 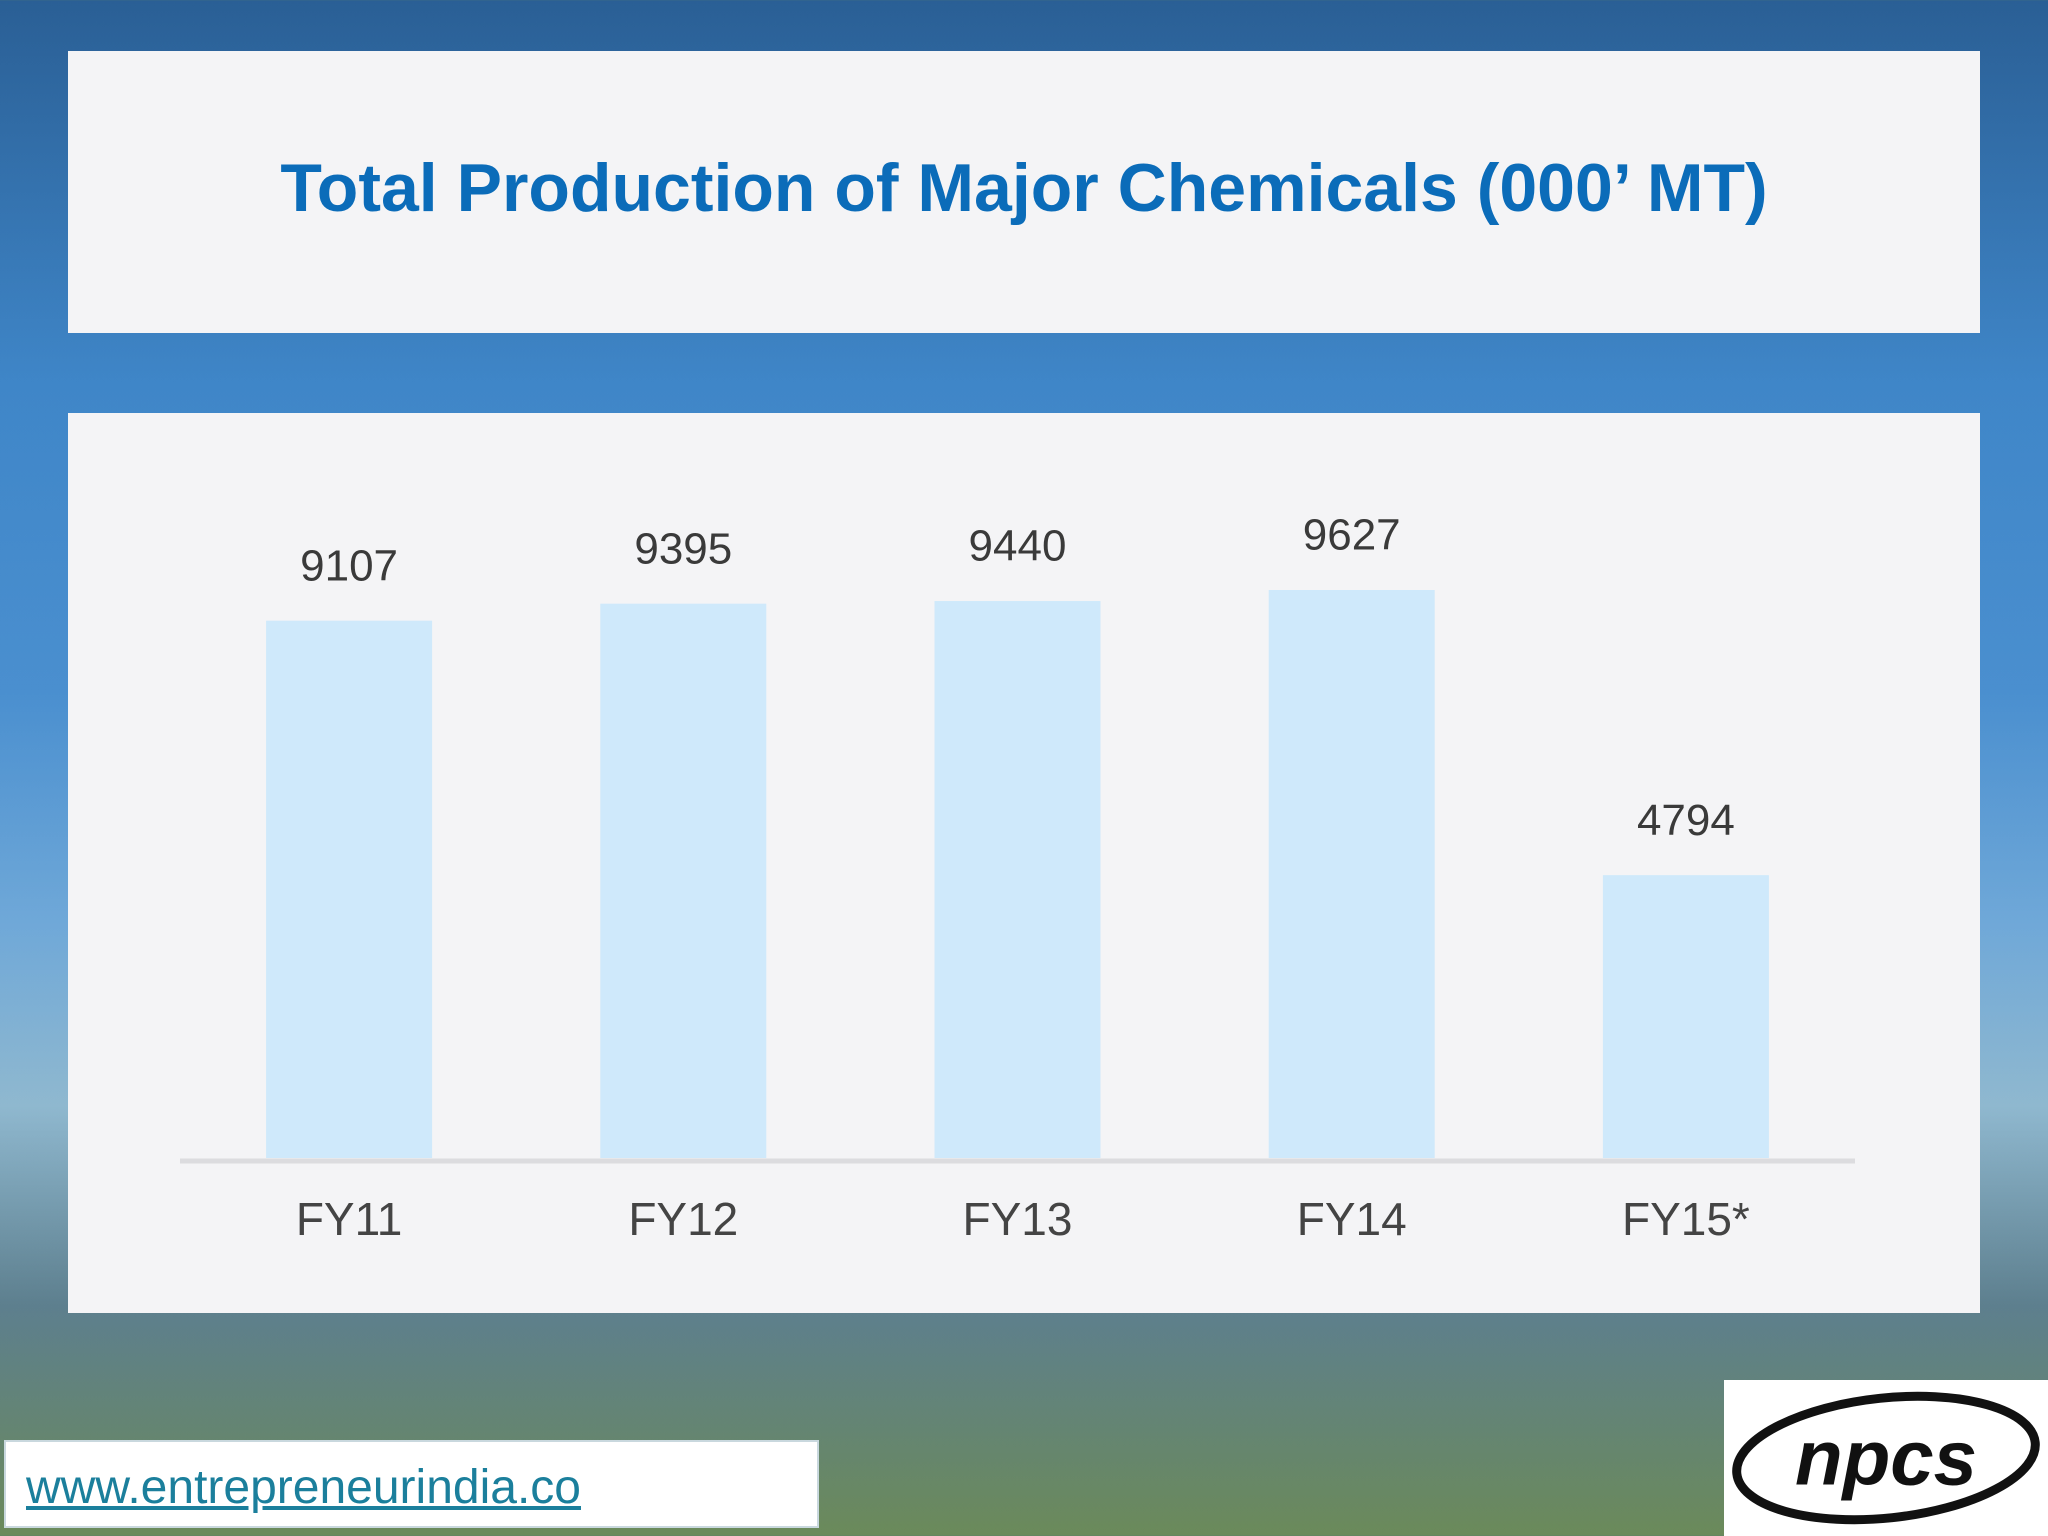 I want to click on value-label: 9440, so click(x=1018, y=546).